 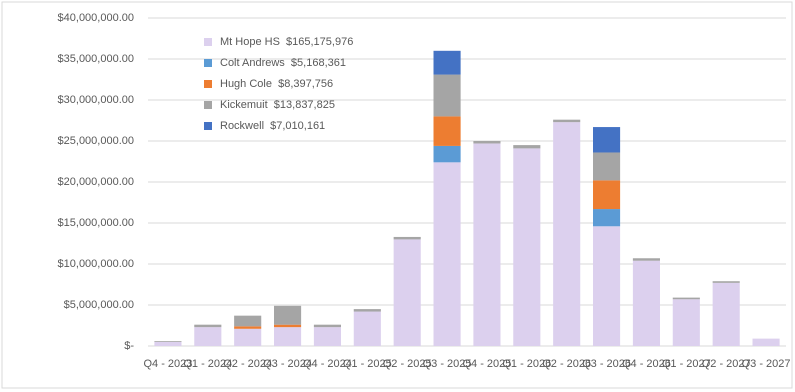 What do you see at coordinates (207, 364) in the screenshot?
I see `x-tick-label: Q1 - 2024` at bounding box center [207, 364].